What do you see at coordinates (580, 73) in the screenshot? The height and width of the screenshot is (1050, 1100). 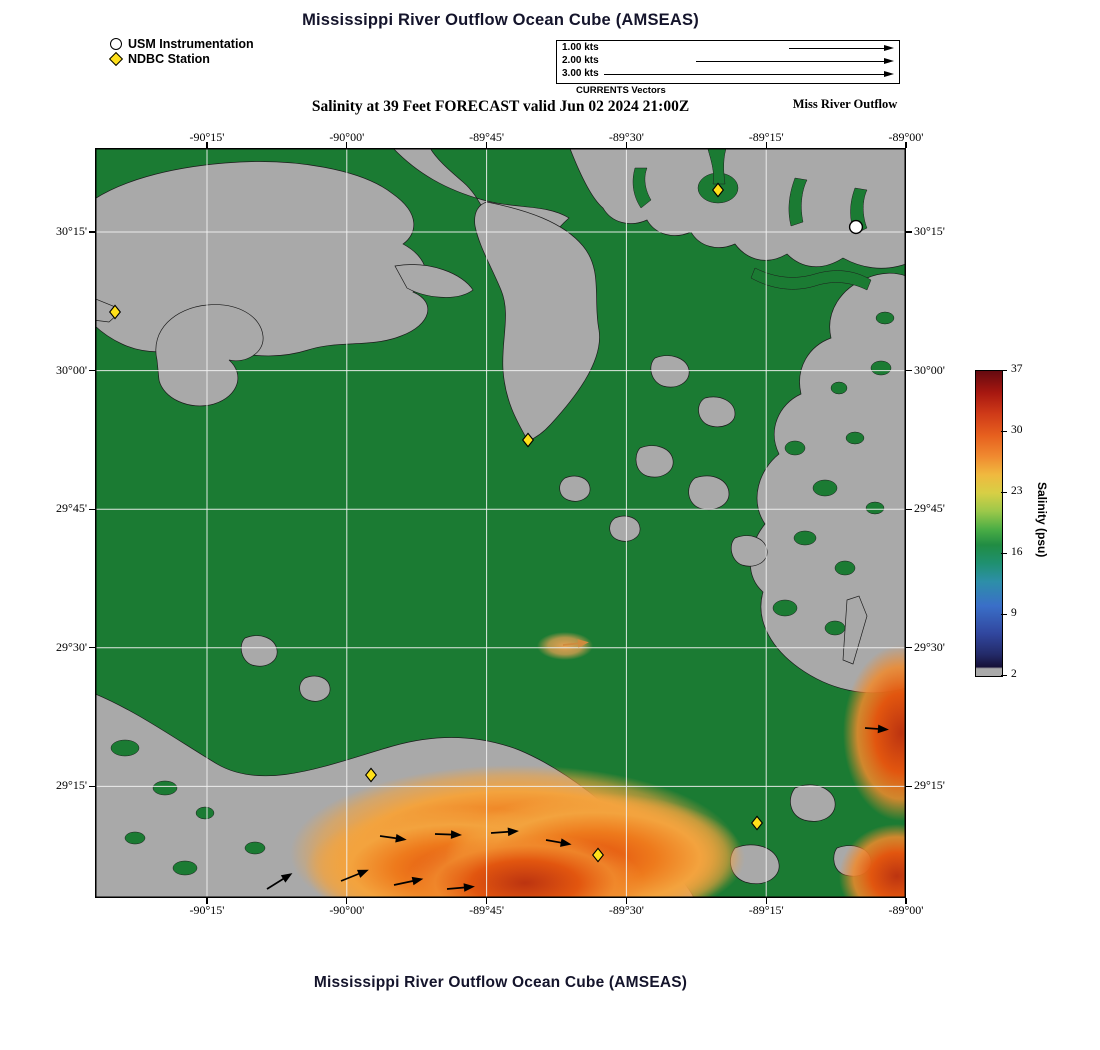 I see `currents-scale-label: 3.00 kts` at bounding box center [580, 73].